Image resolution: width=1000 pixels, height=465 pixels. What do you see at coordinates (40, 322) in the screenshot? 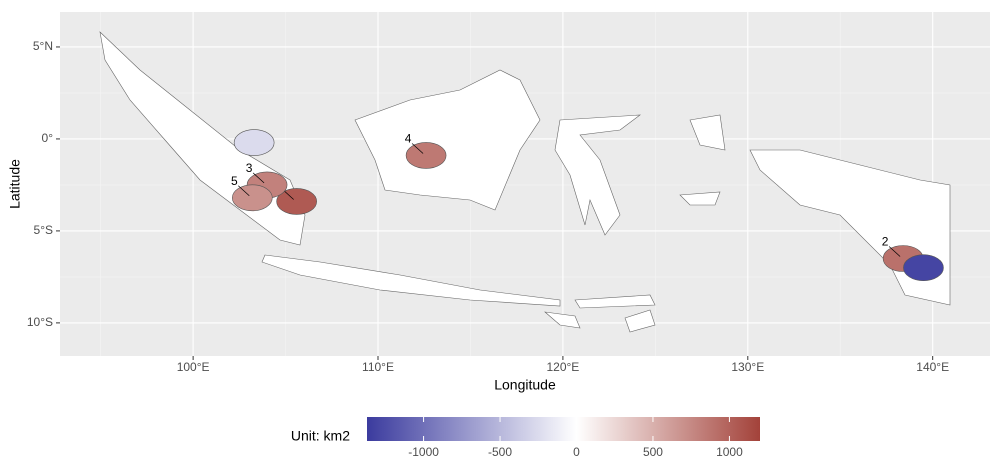
I see `y-tick-label: 10°S` at bounding box center [40, 322].